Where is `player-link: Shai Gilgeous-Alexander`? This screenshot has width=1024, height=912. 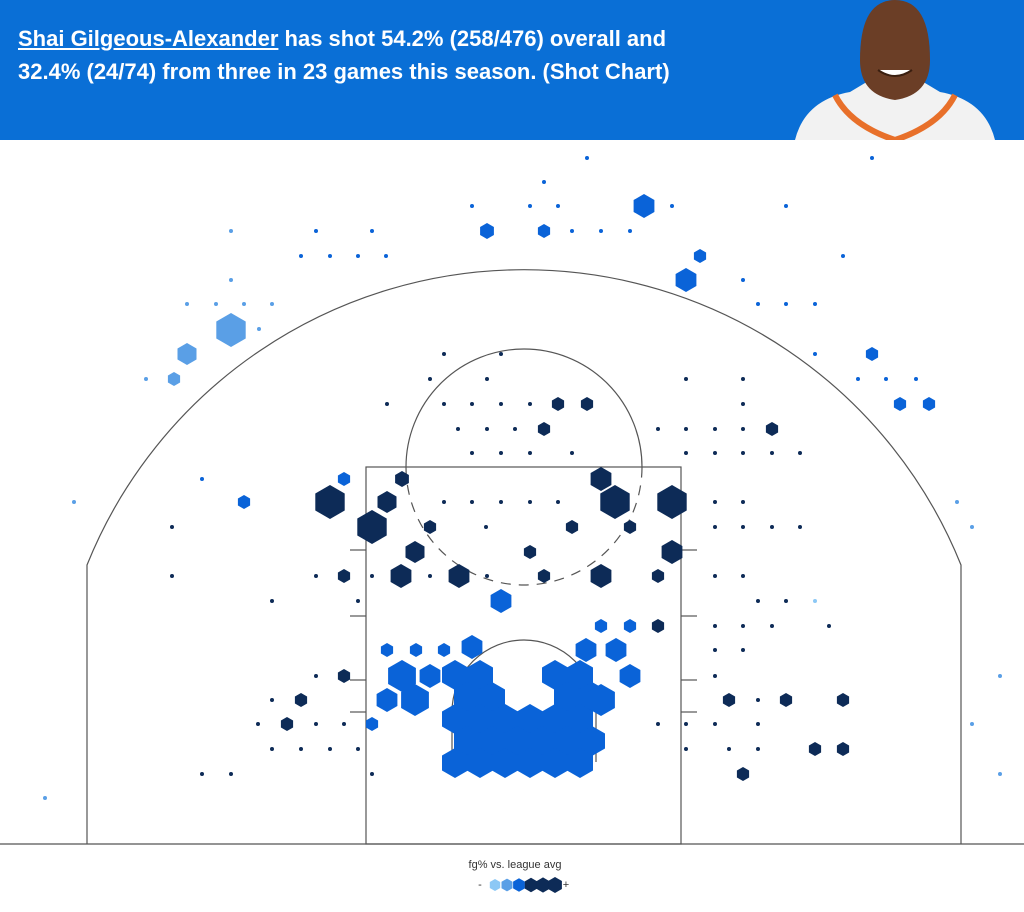 player-link: Shai Gilgeous-Alexander is located at coordinates (148, 38).